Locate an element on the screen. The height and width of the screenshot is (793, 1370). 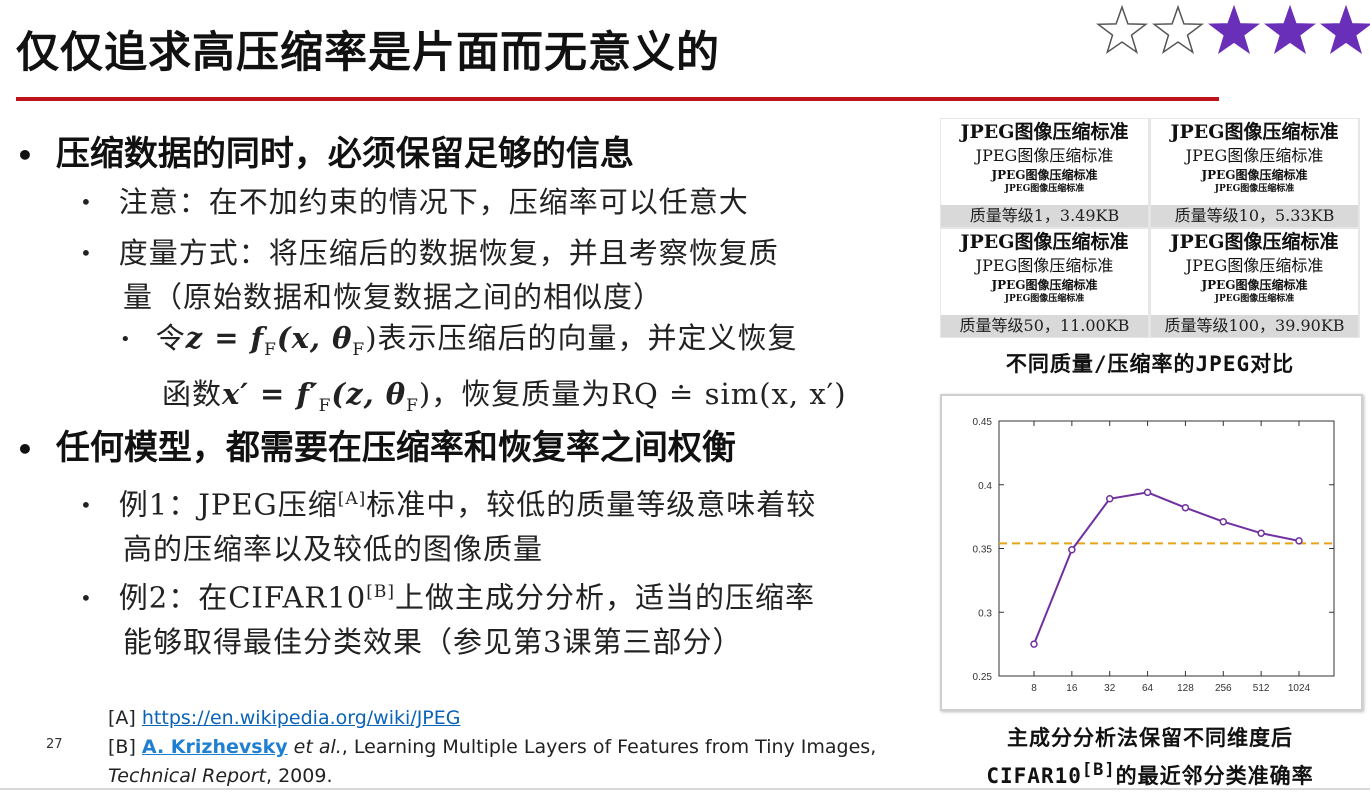
chart-caption-line1: 主成分分析法保留不同维度后 is located at coordinates (1150, 738).